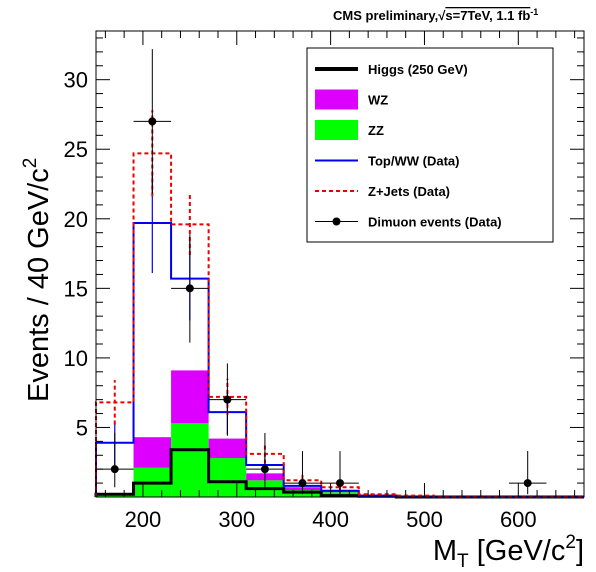 The height and width of the screenshot is (572, 596). Describe the element at coordinates (76, 149) in the screenshot. I see `y-tick-label: 25` at that location.